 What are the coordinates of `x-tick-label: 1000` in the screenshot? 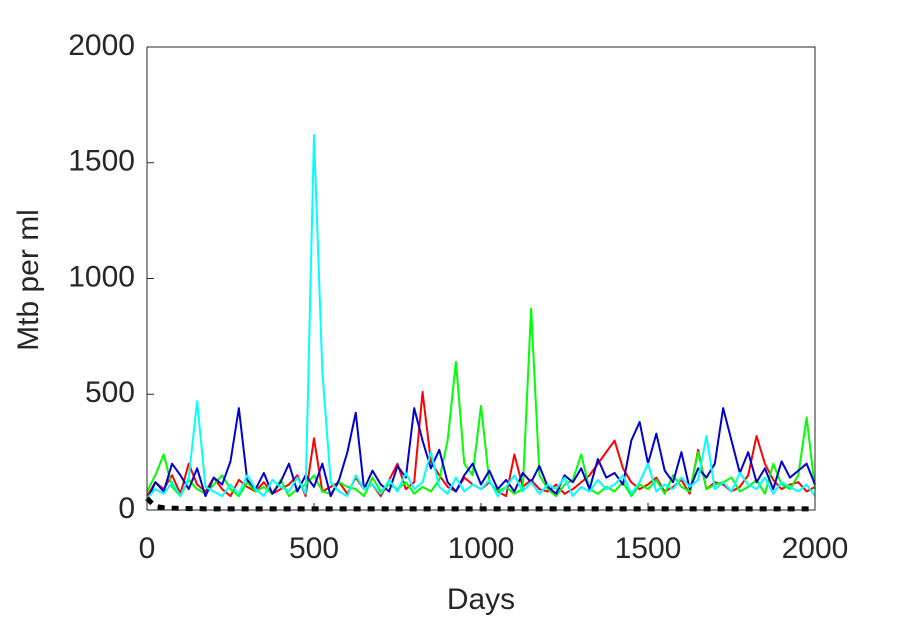 It's located at (481, 548).